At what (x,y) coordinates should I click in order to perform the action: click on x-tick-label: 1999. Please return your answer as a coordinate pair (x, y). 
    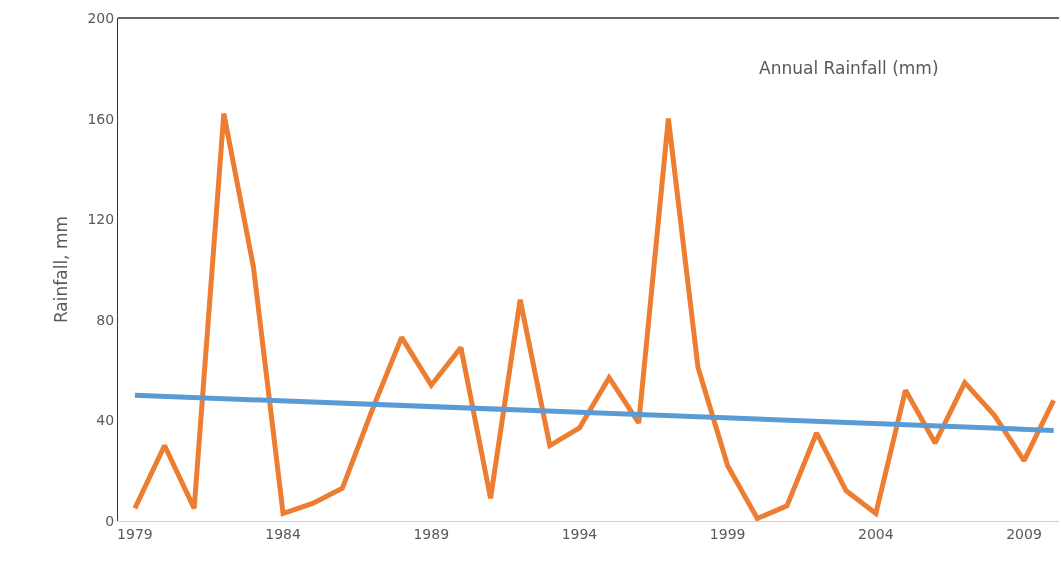
    Looking at the image, I should click on (727, 533).